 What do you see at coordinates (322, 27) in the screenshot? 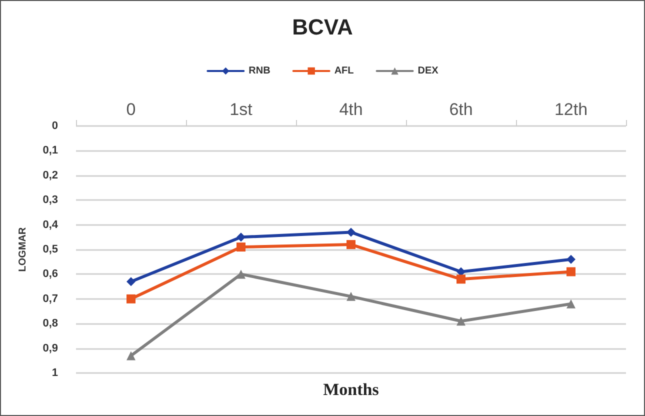
I see `chart-title: BCVA` at bounding box center [322, 27].